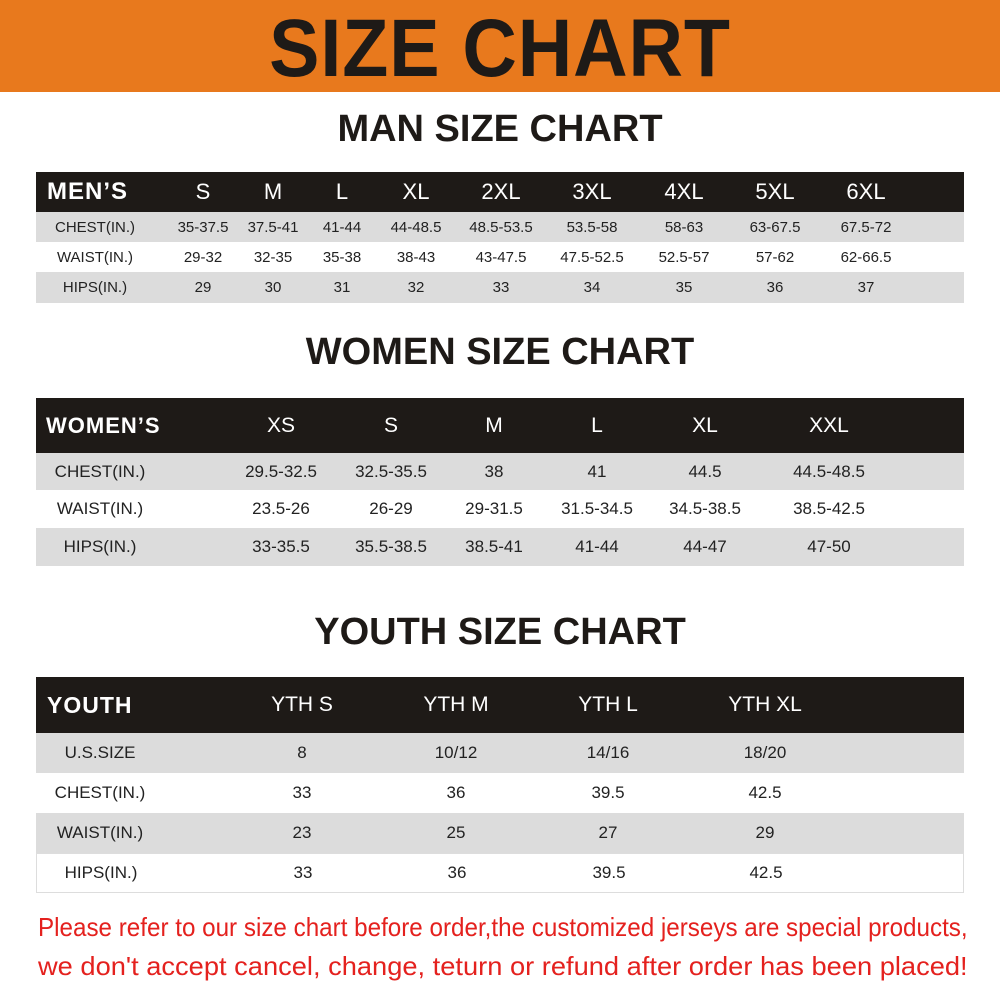  Describe the element at coordinates (101, 872) in the screenshot. I see `youth-row-label: HIPS(IN.)` at that location.